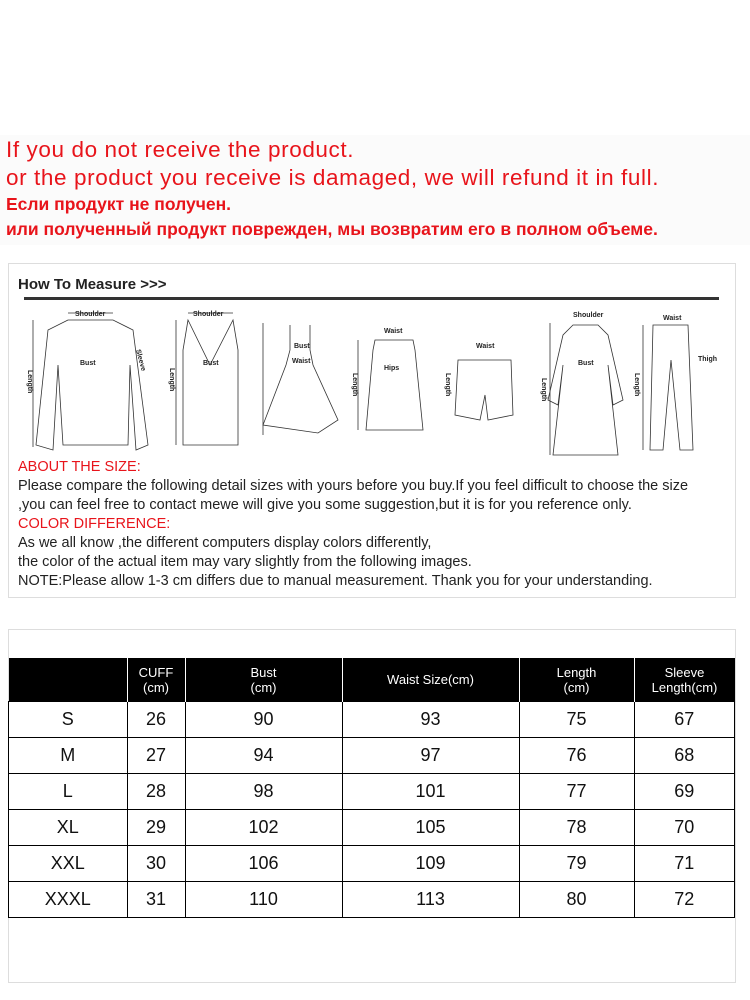  What do you see at coordinates (576, 719) in the screenshot?
I see `cell-length: 75` at bounding box center [576, 719].